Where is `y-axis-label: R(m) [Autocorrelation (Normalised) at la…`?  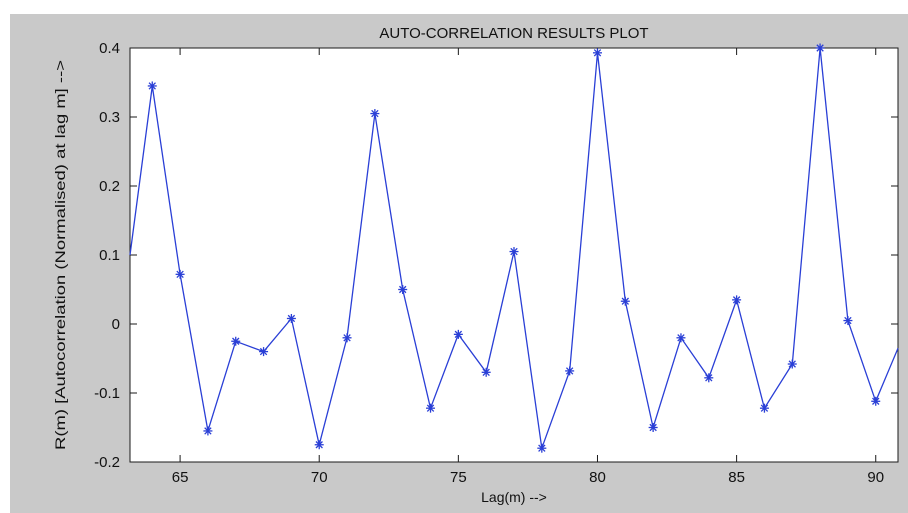 y-axis-label: R(m) [Autocorrelation (Normalised) at la… is located at coordinates (60, 255).